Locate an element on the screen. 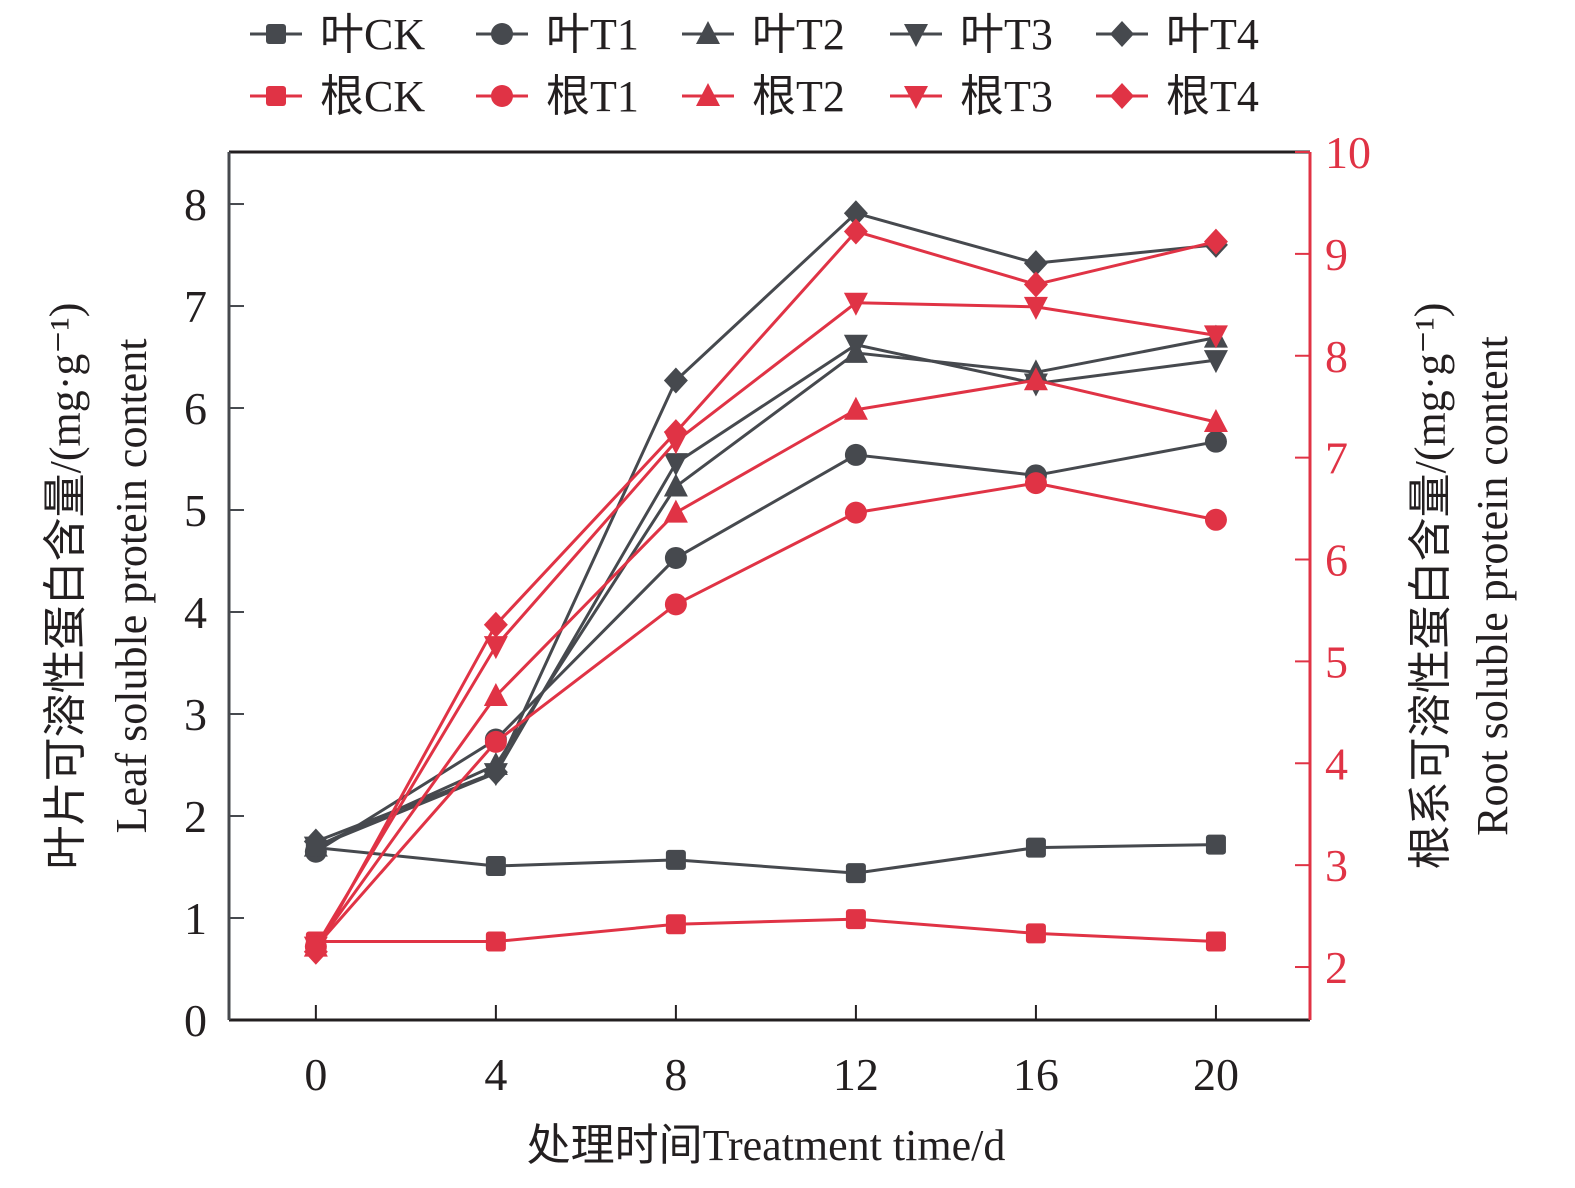 The width and height of the screenshot is (1575, 1188). right-y-tick-label: 5 is located at coordinates (1336, 661).